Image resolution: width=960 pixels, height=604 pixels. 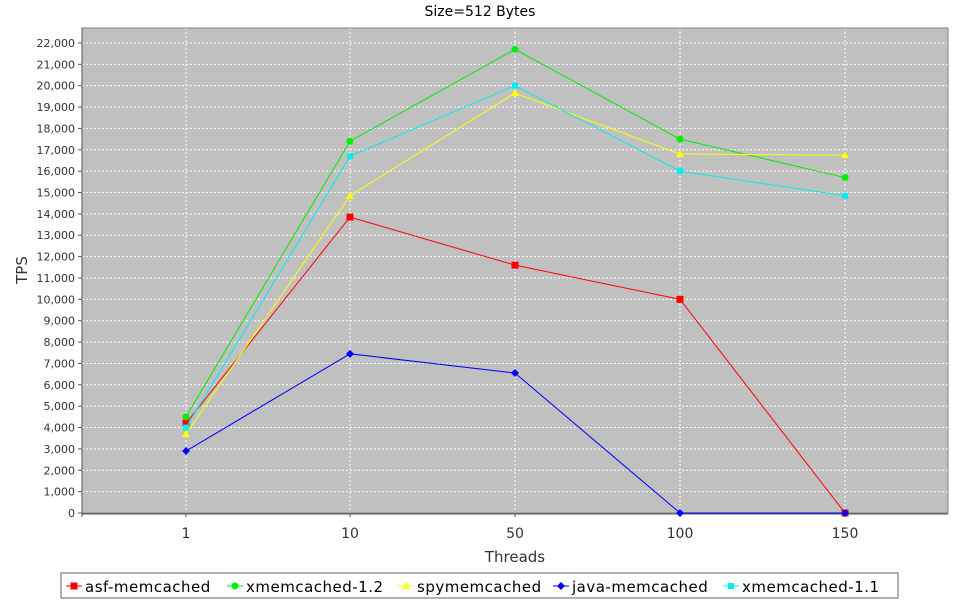 I want to click on y-tick-label: 1,000, so click(x=60, y=492).